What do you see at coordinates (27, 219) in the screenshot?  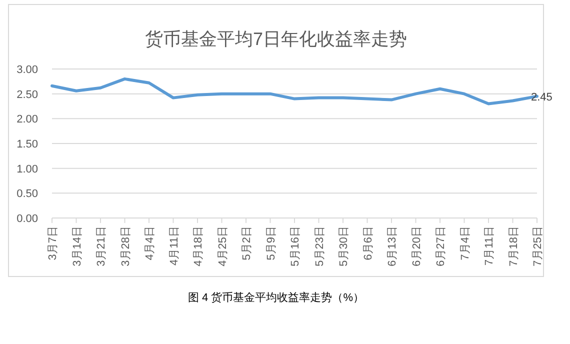 I see `y-tick-label: 0.00` at bounding box center [27, 219].